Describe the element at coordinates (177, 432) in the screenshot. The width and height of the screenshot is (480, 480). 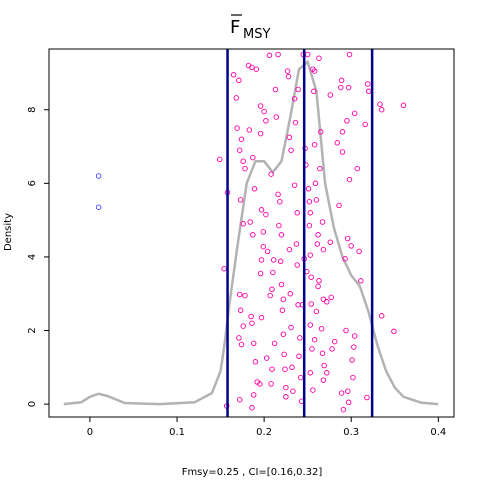
I see `x-tick-label: 0.1` at that location.